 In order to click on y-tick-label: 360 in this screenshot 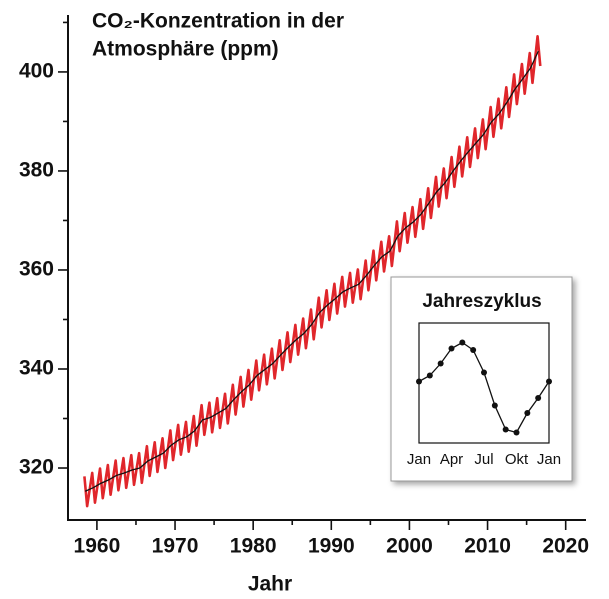, I will do `click(36, 269)`.